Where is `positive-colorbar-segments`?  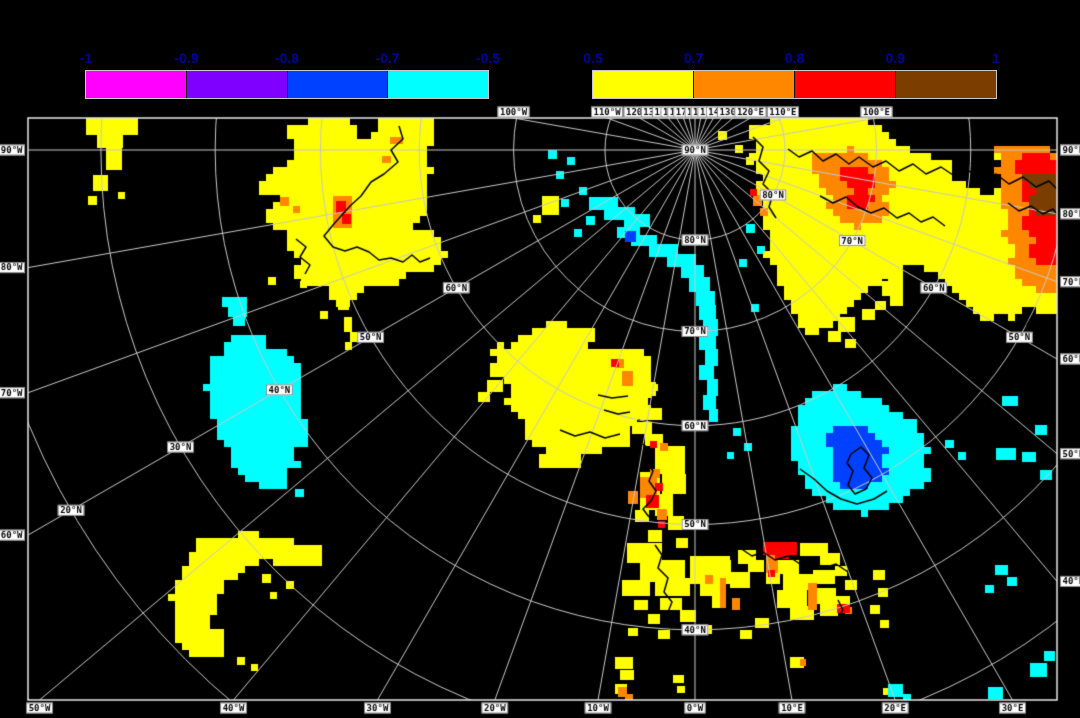
positive-colorbar-segments is located at coordinates (794, 84).